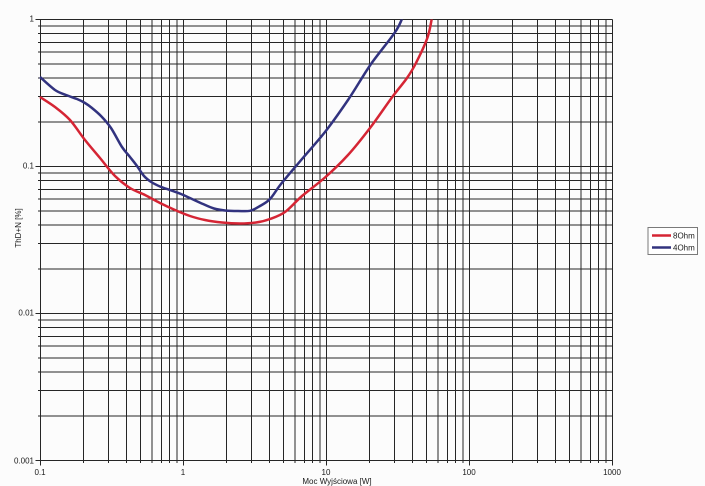 The width and height of the screenshot is (705, 486). Describe the element at coordinates (26, 313) in the screenshot. I see `svg-text: 0.01` at that location.